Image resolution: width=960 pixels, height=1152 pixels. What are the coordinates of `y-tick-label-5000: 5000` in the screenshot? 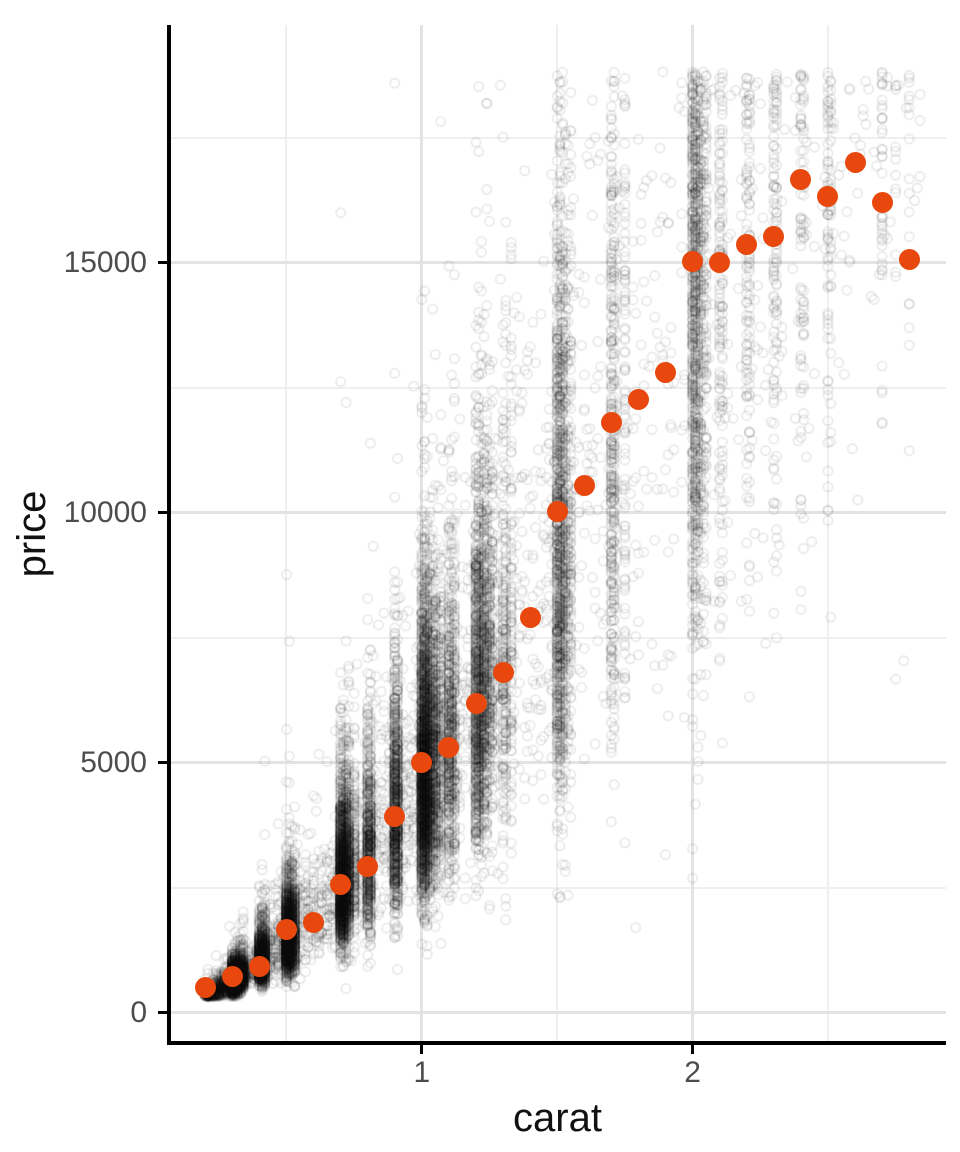 It's located at (113, 762).